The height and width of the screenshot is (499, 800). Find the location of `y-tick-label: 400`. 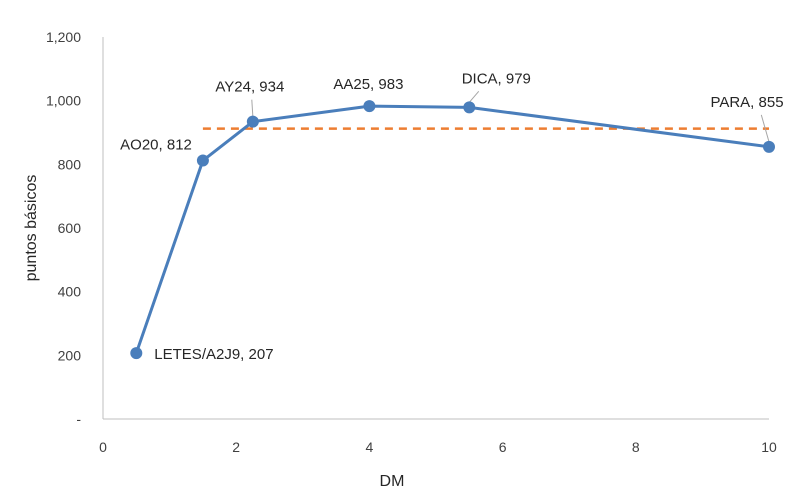

y-tick-label: 400 is located at coordinates (70, 292).